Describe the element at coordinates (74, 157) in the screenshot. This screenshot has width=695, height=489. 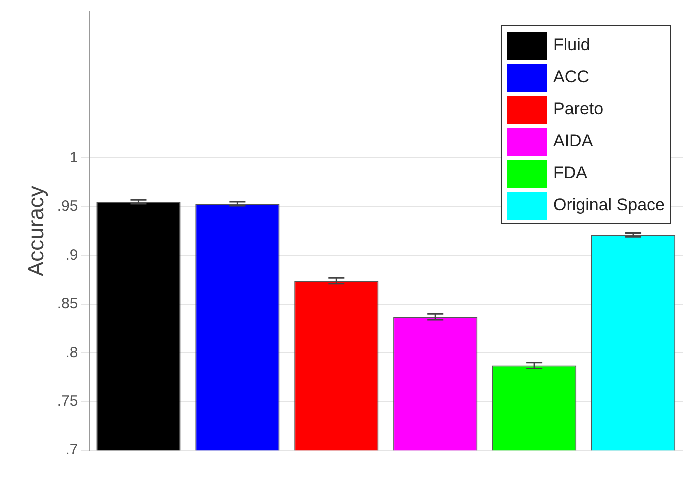
I see `y-tick-label: 1` at that location.